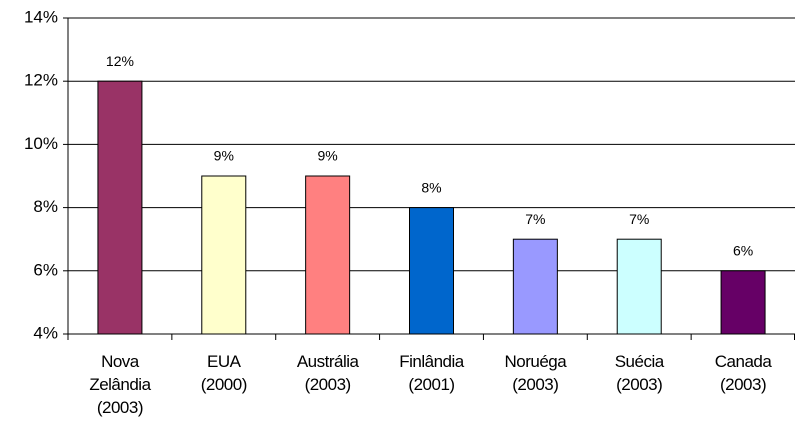 This screenshot has width=795, height=432. What do you see at coordinates (41, 80) in the screenshot?
I see `y-tick-label: 12%` at bounding box center [41, 80].